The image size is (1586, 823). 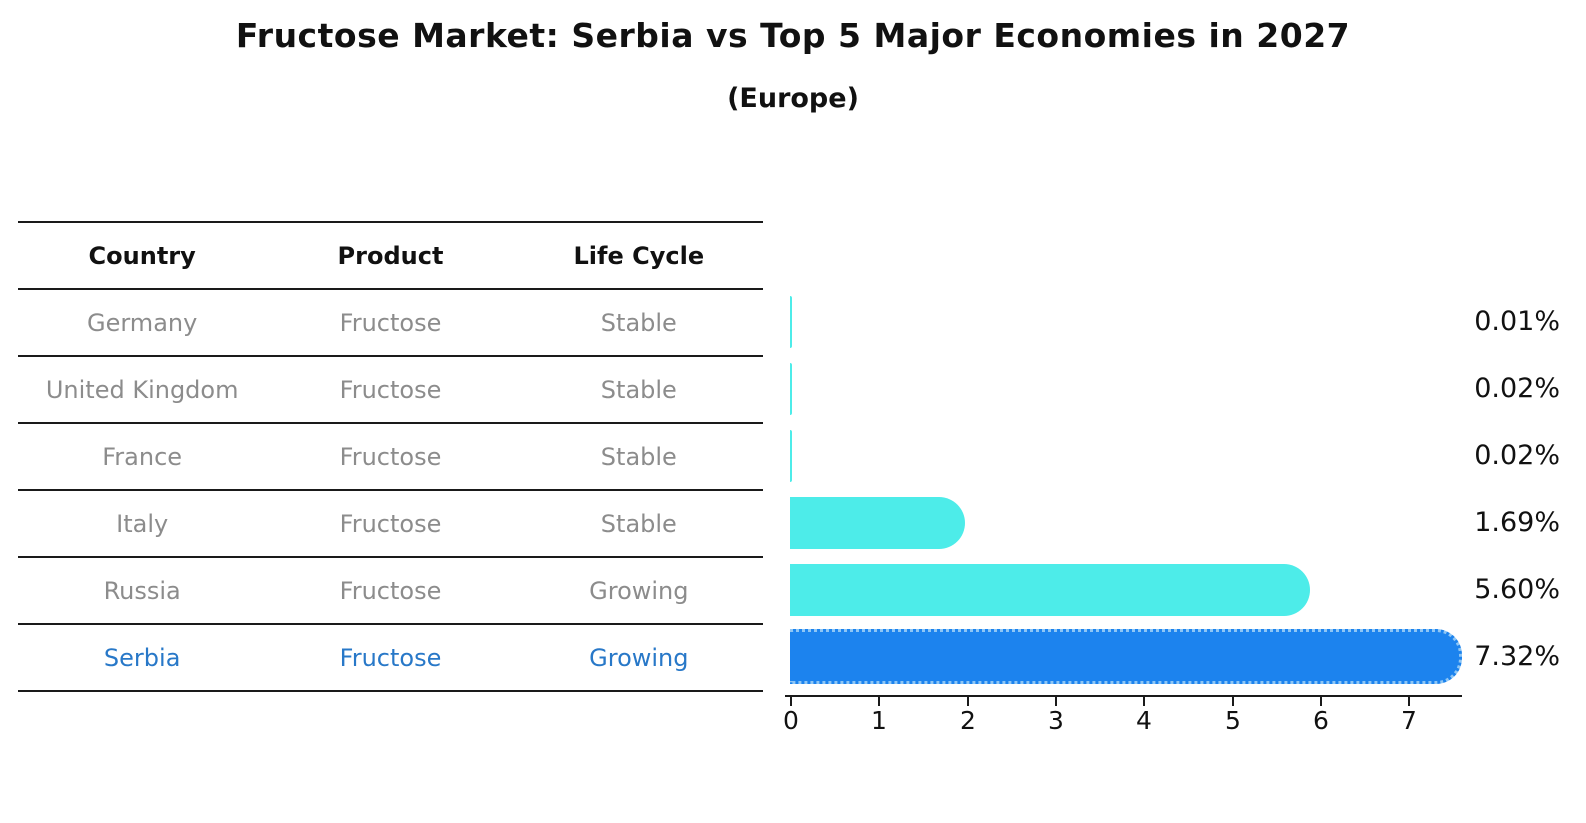 What do you see at coordinates (1517, 388) in the screenshot?
I see `value-label-united-kingdom: 0.02%` at bounding box center [1517, 388].